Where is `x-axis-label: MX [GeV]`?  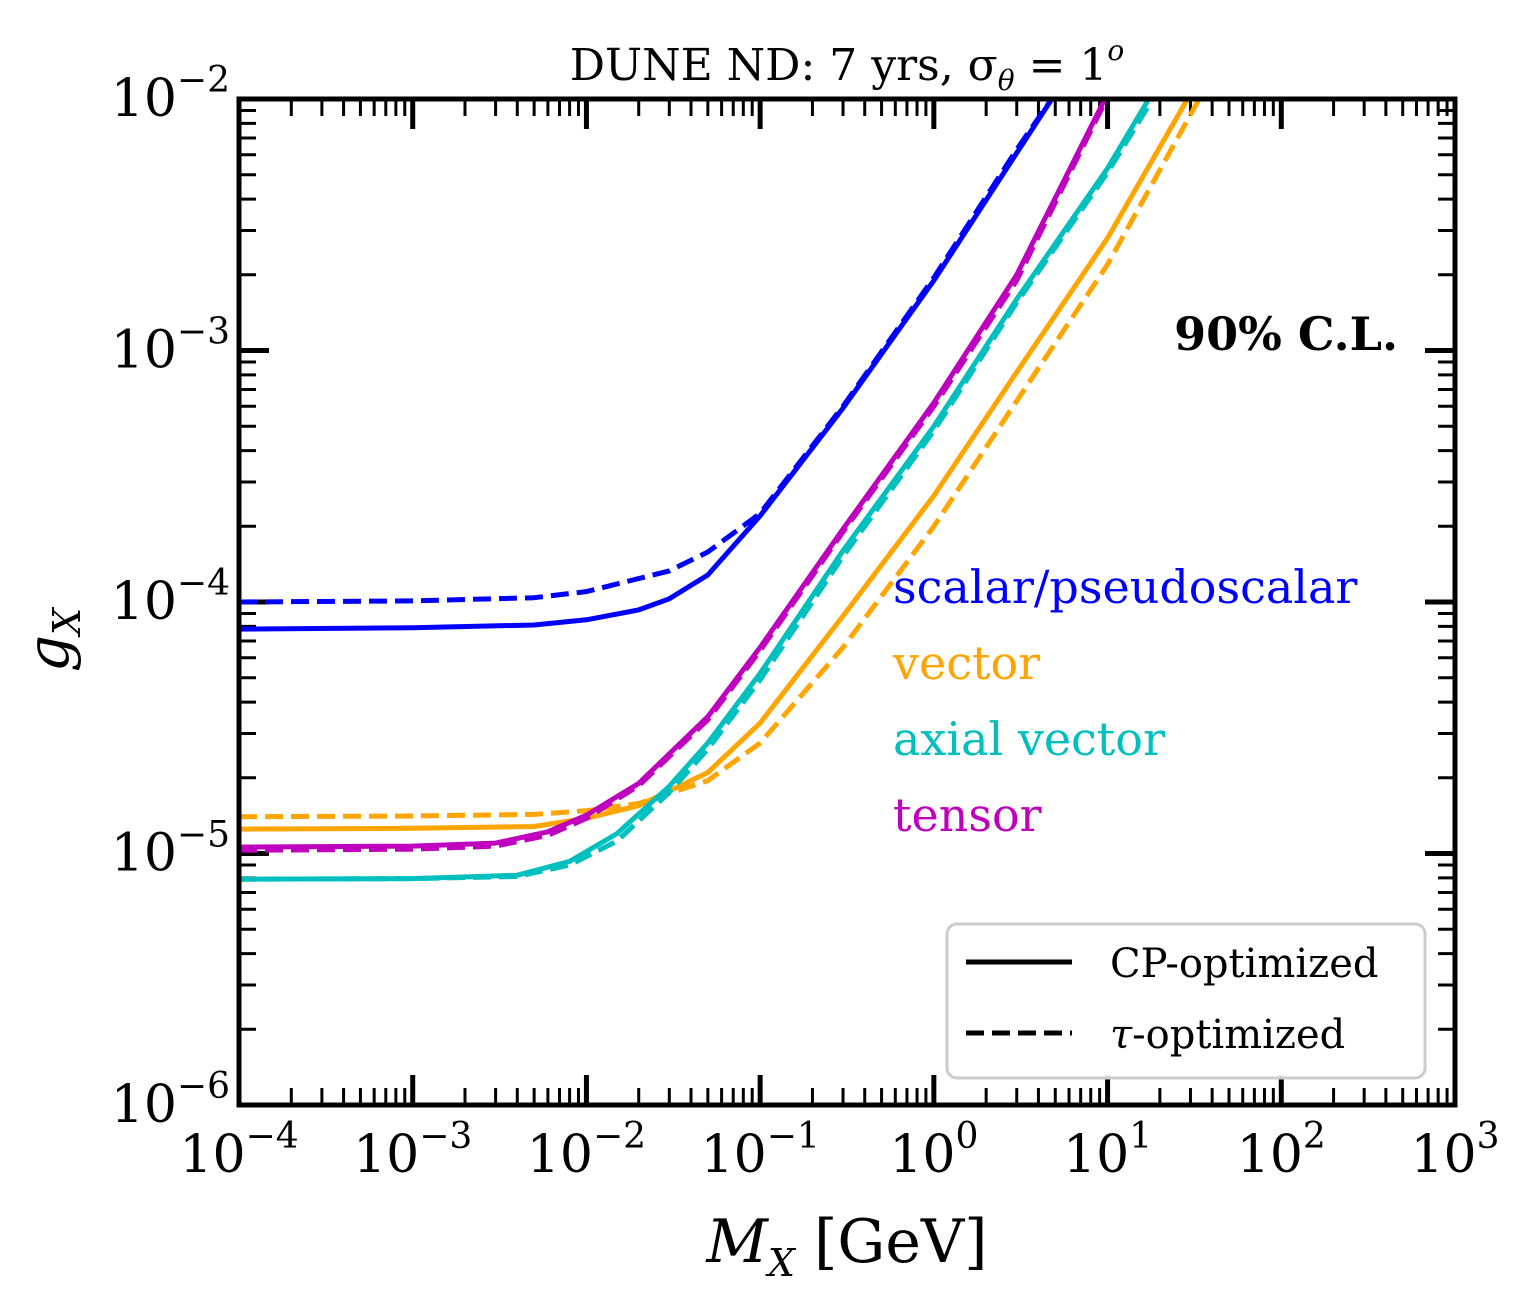 x-axis-label: MX [GeV] is located at coordinates (846, 1246).